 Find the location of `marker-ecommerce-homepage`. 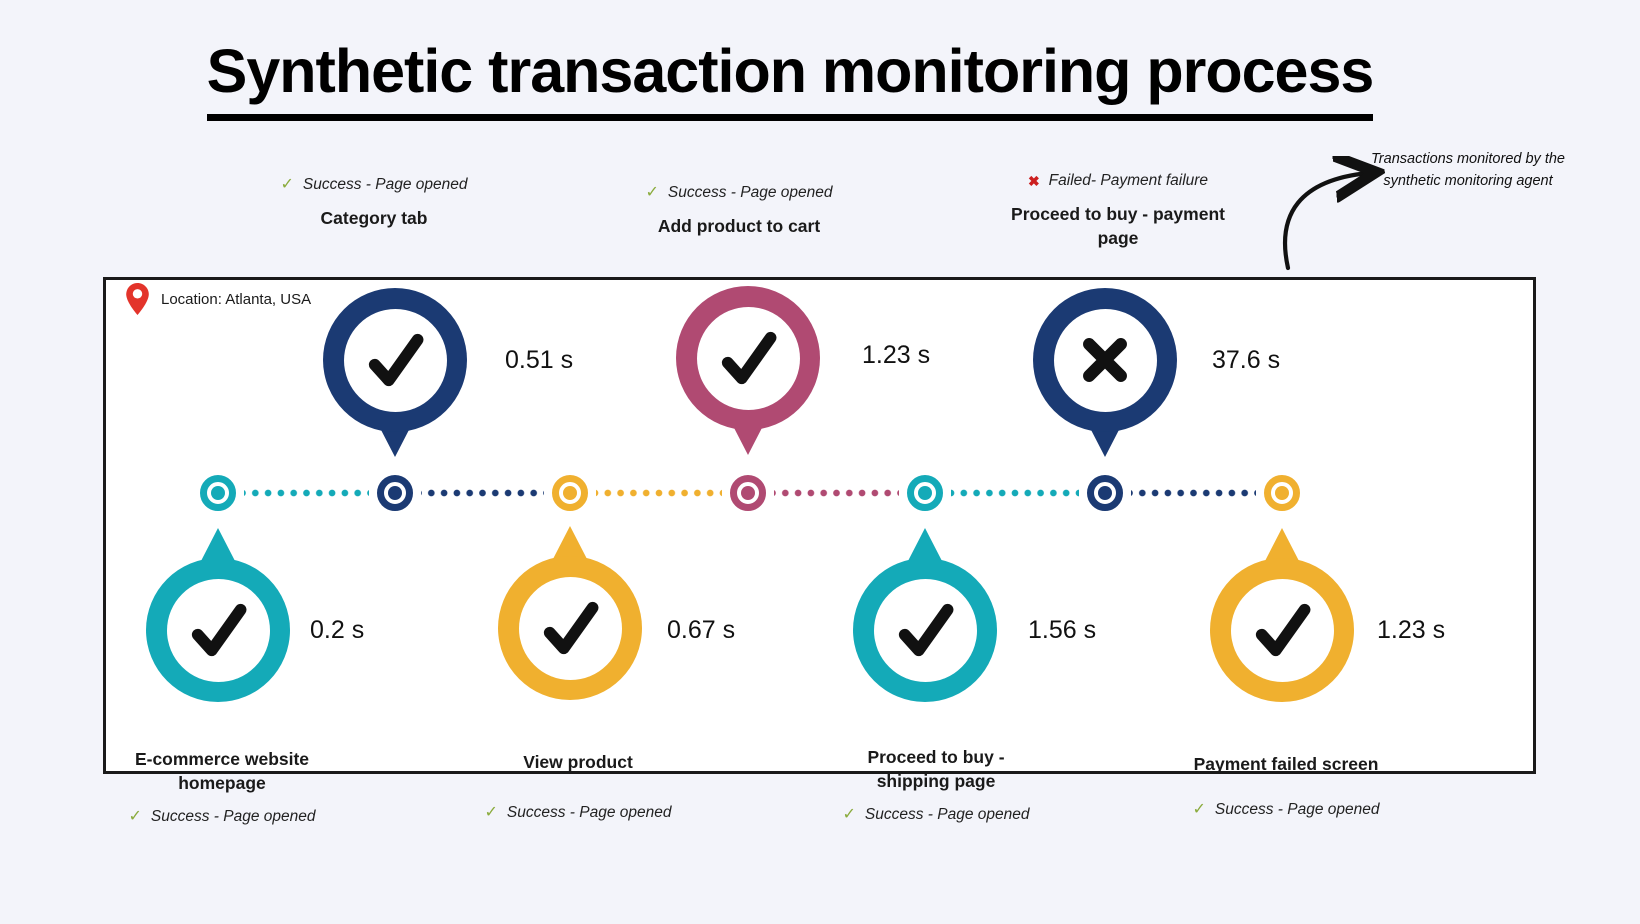

marker-ecommerce-homepage is located at coordinates (218, 630).